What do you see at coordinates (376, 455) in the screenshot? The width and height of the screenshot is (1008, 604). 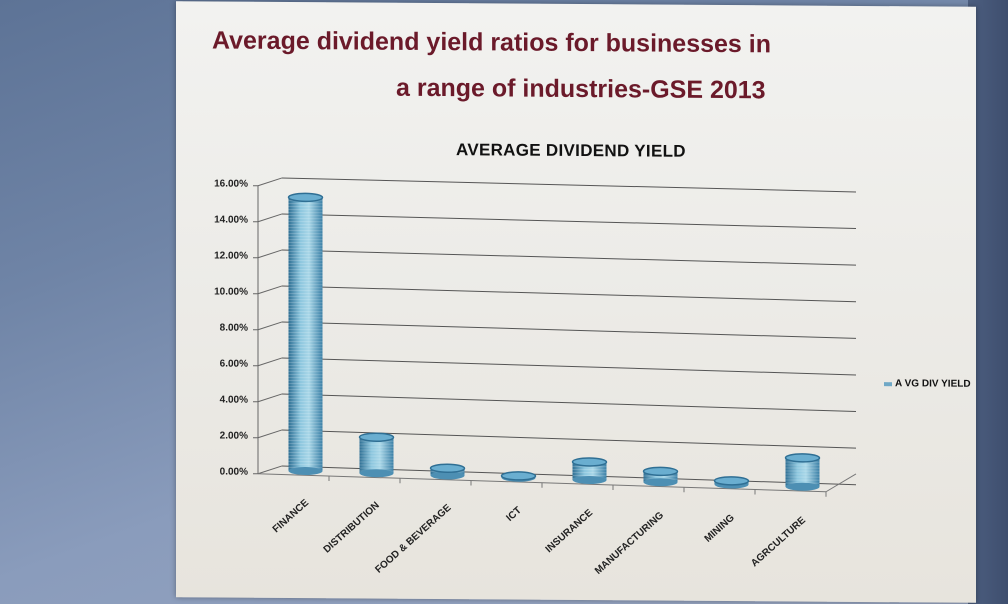 I see `bar-distribution` at bounding box center [376, 455].